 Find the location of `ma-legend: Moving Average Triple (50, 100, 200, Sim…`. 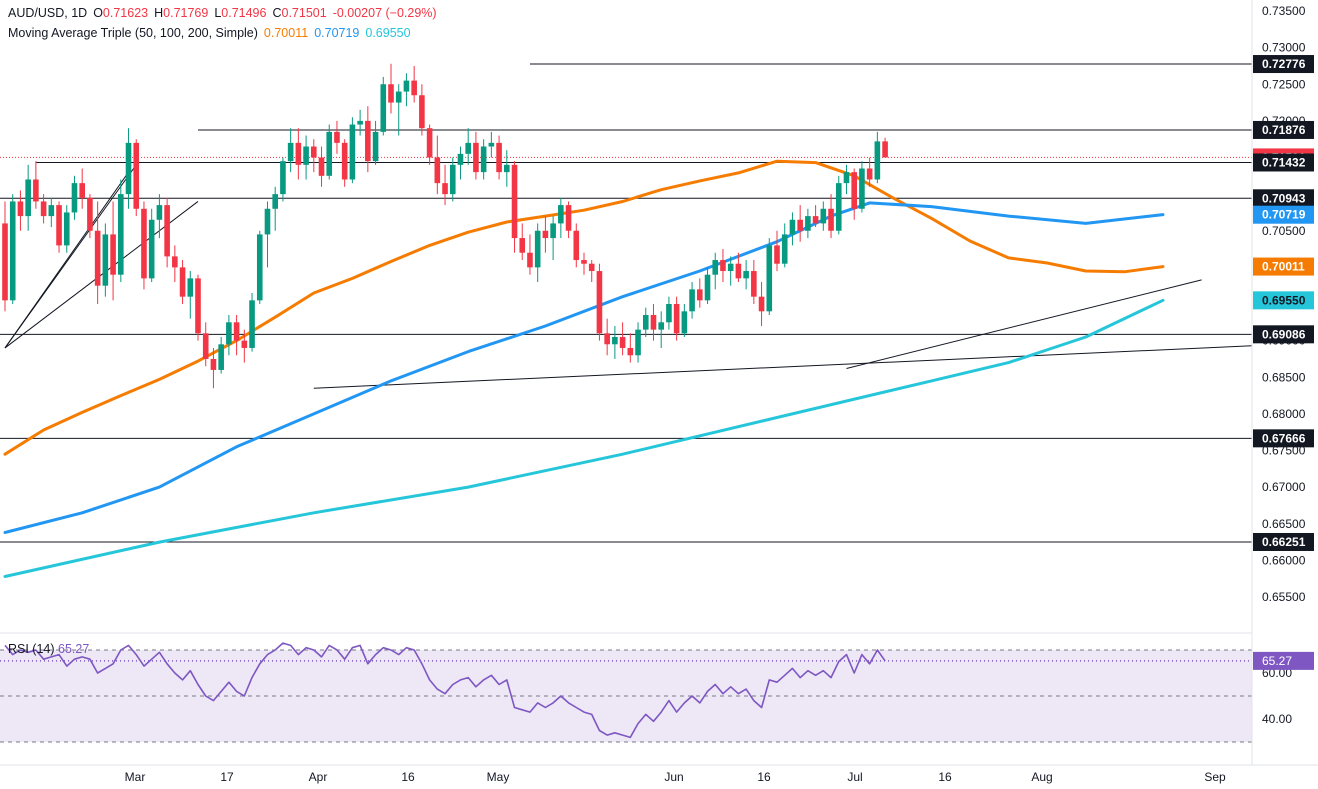

ma-legend: Moving Average Triple (50, 100, 200, Sim… is located at coordinates (212, 33).